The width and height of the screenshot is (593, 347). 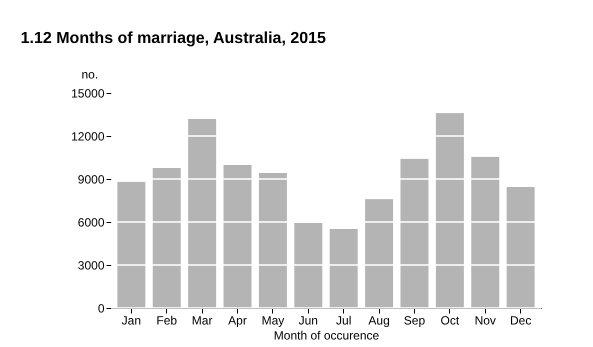 I want to click on y-tick-label: 12000, so click(x=88, y=137).